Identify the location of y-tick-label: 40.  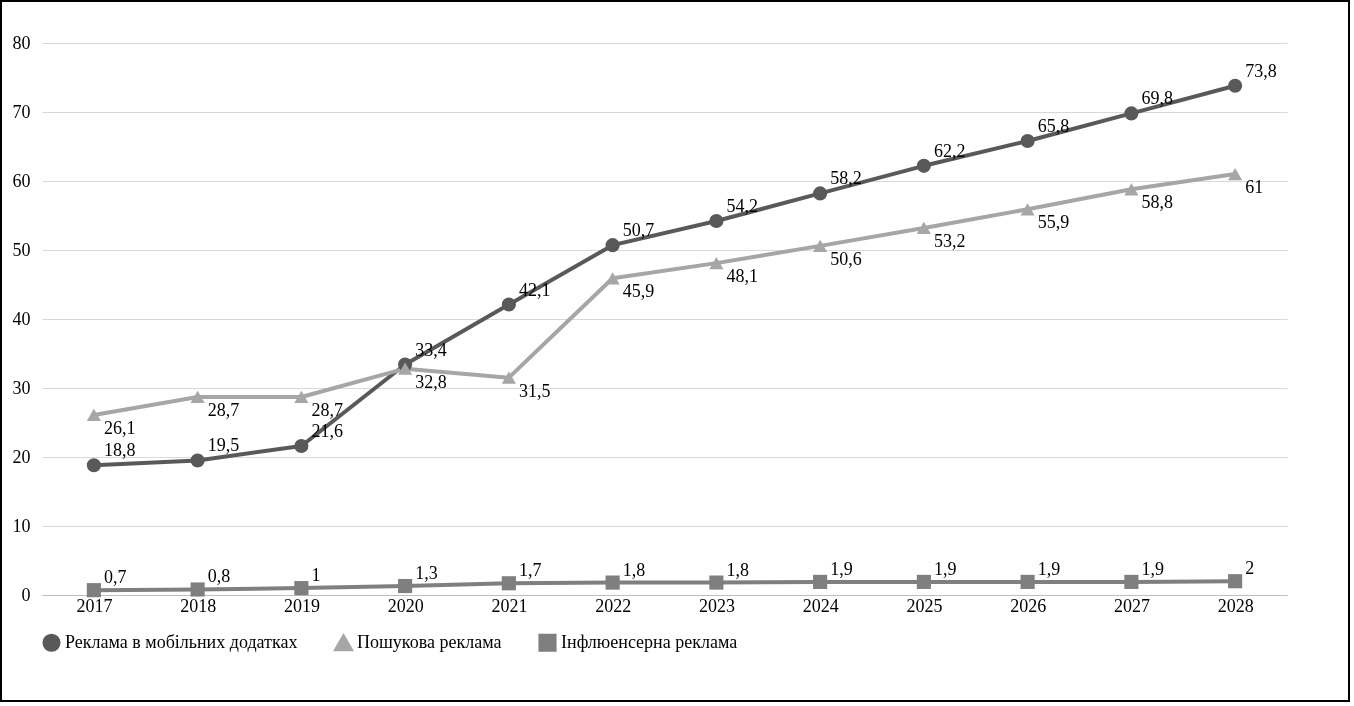
(21, 318).